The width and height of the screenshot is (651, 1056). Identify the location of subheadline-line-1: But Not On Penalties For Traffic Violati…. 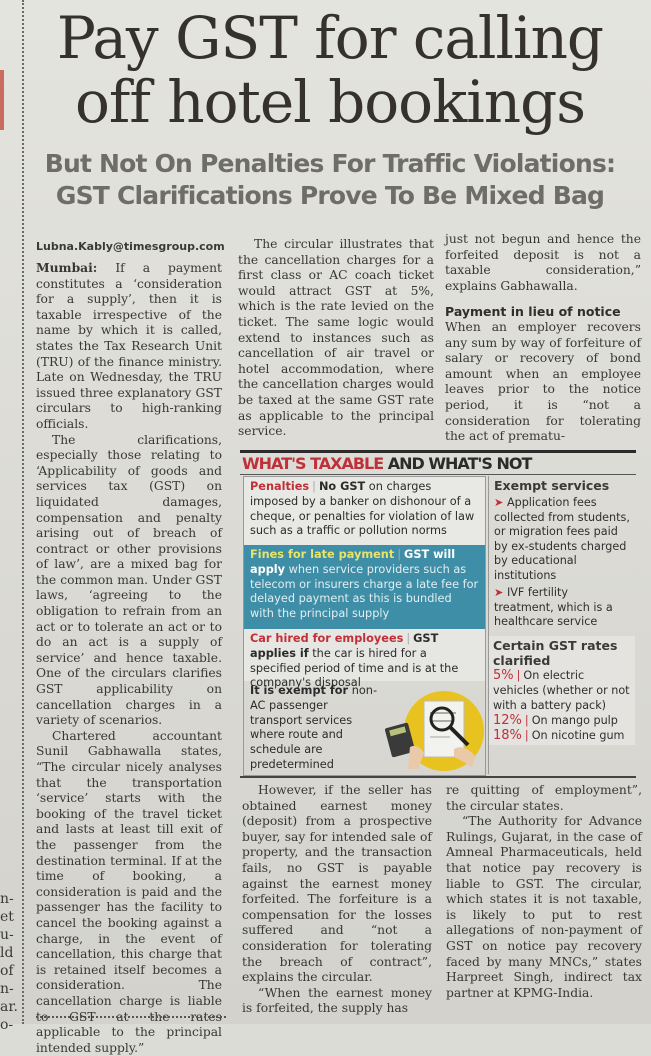
(330, 163).